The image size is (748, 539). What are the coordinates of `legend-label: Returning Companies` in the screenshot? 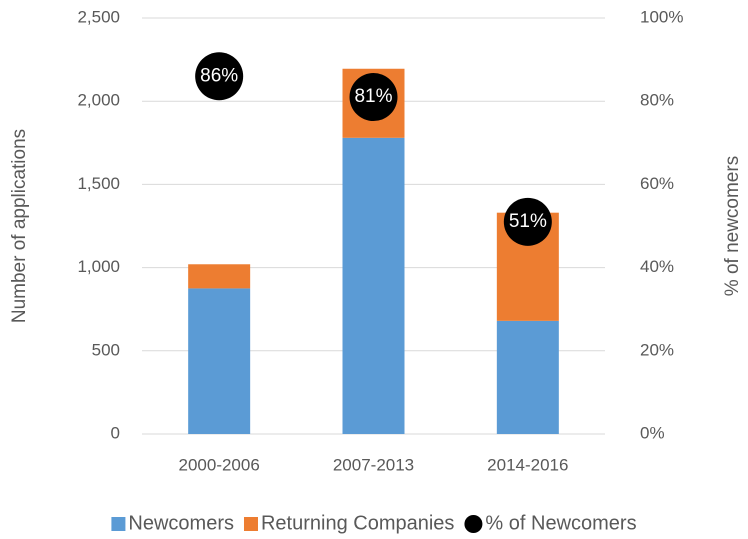 It's located at (357, 523).